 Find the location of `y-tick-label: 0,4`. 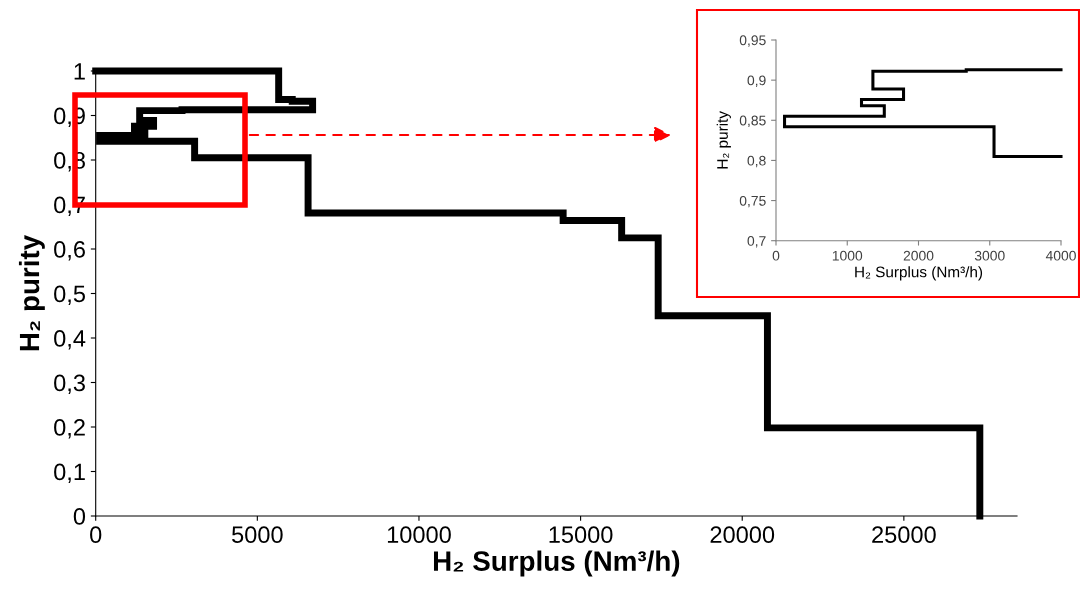

y-tick-label: 0,4 is located at coordinates (70, 340).